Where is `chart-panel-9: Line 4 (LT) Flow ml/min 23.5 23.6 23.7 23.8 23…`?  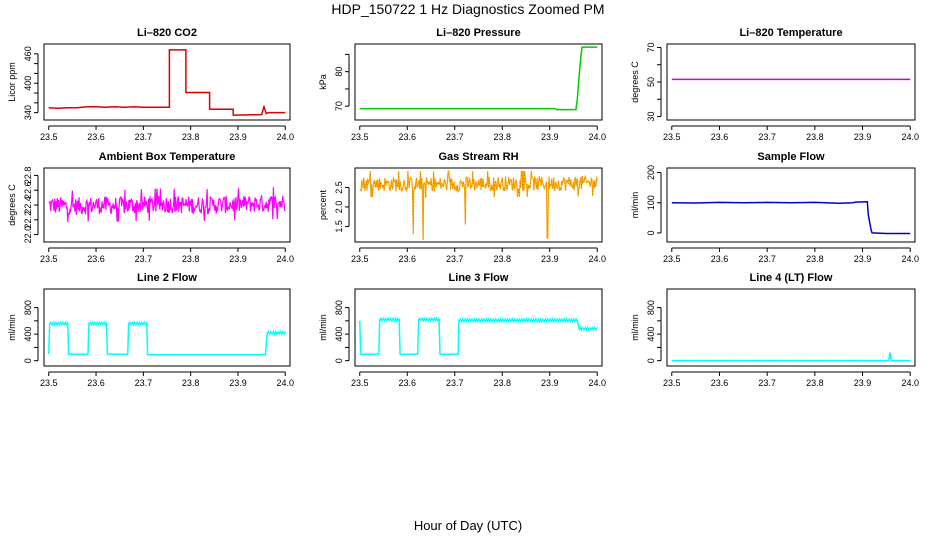
chart-panel-9: Line 4 (LT) Flow ml/min 23.5 23.6 23.7 23.8 23… is located at coordinates (774, 330).